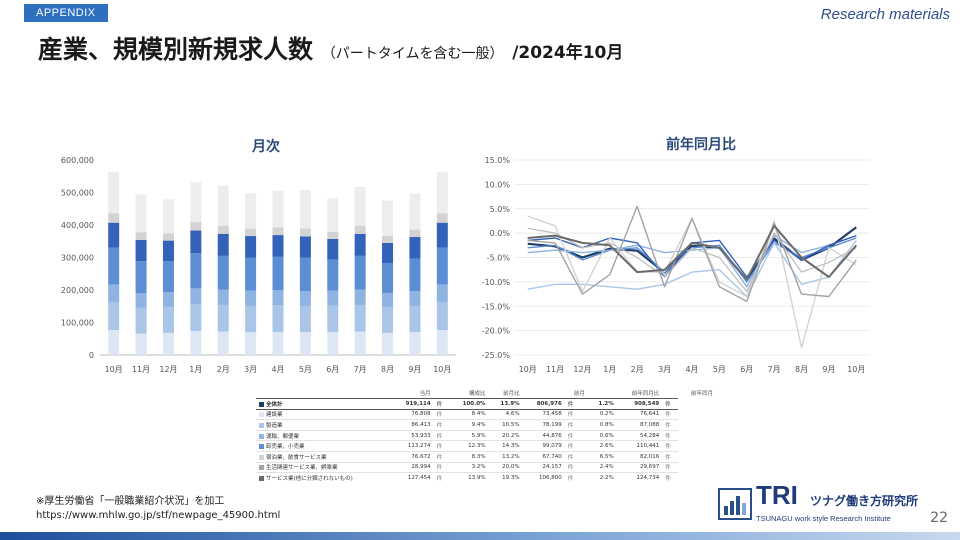 The height and width of the screenshot is (540, 960). Describe the element at coordinates (543, 456) in the screenshot. I see `table-cell: 67,740` at that location.